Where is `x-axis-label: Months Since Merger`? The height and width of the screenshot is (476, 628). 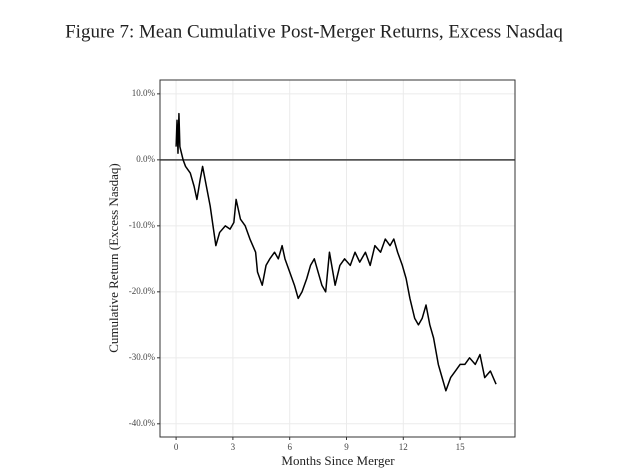
x-axis-label: Months Since Merger is located at coordinates (338, 460).